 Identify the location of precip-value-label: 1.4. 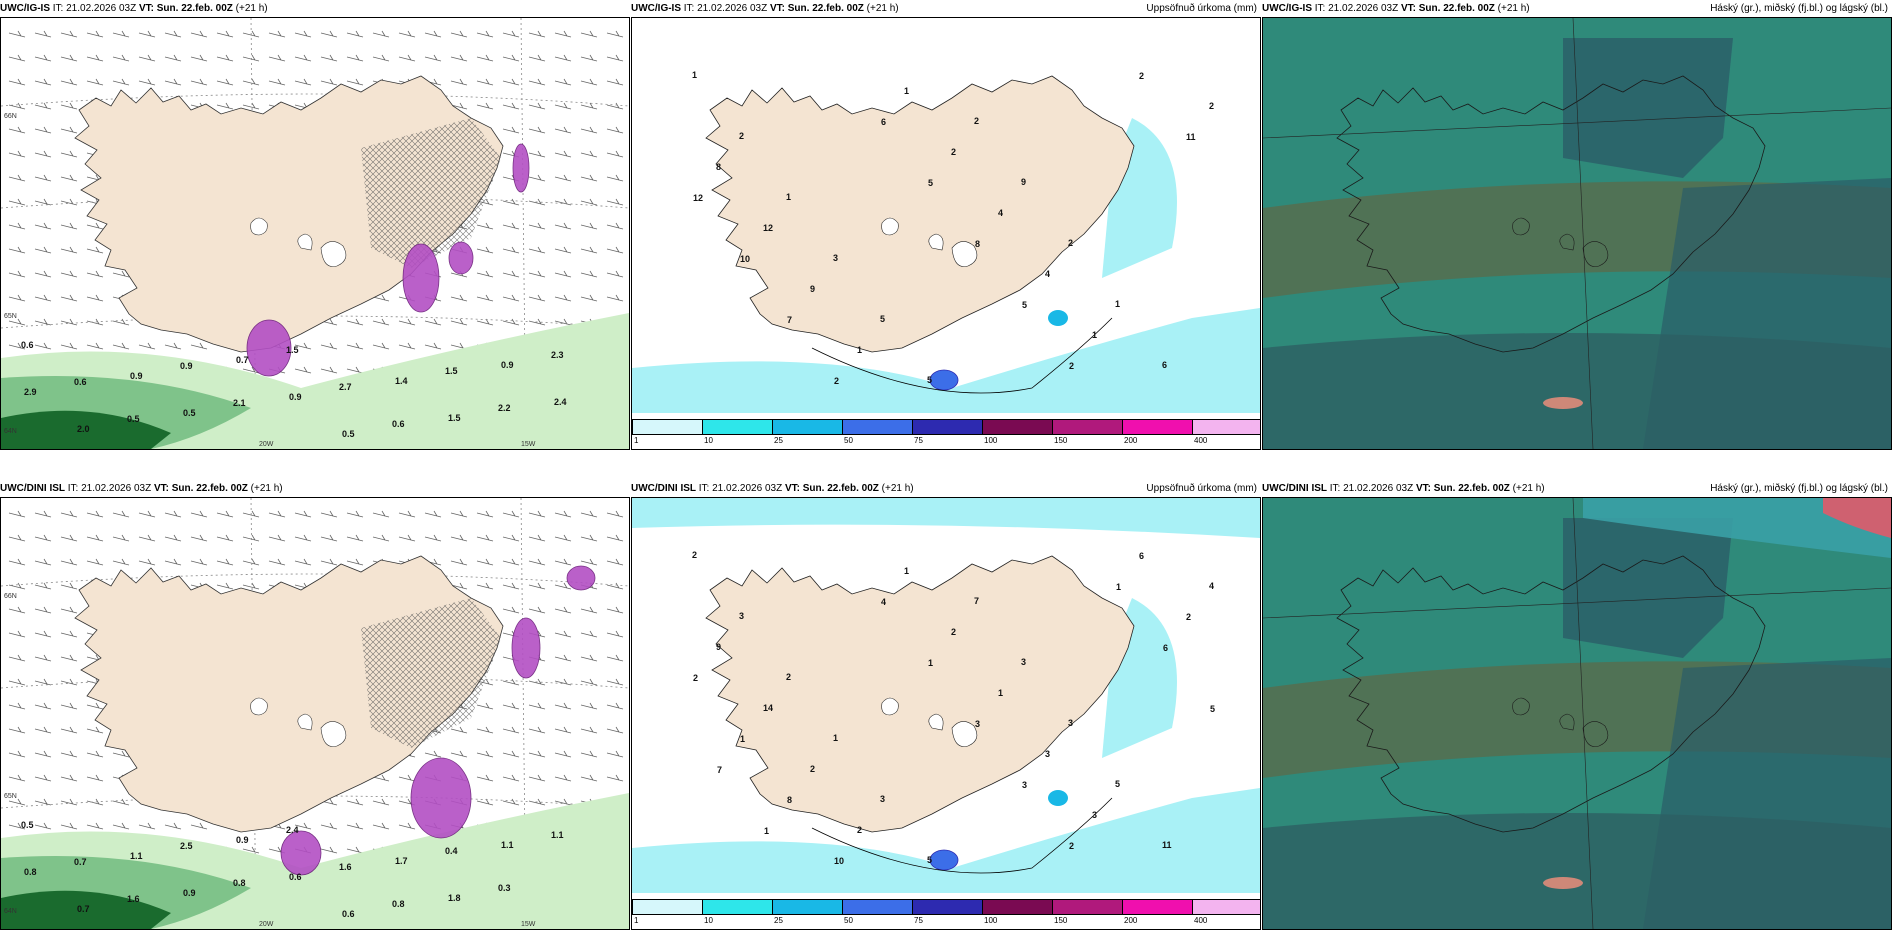
(401, 381).